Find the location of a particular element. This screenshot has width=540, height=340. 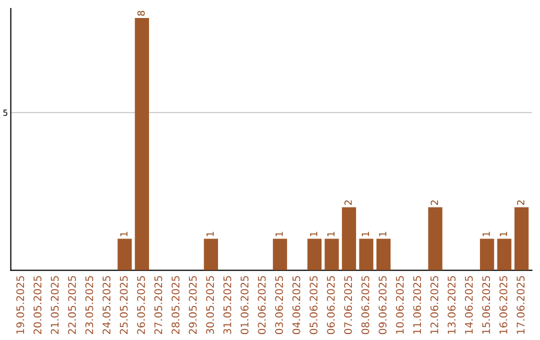

x-tick-label: 28.05.2025 is located at coordinates (176, 305).